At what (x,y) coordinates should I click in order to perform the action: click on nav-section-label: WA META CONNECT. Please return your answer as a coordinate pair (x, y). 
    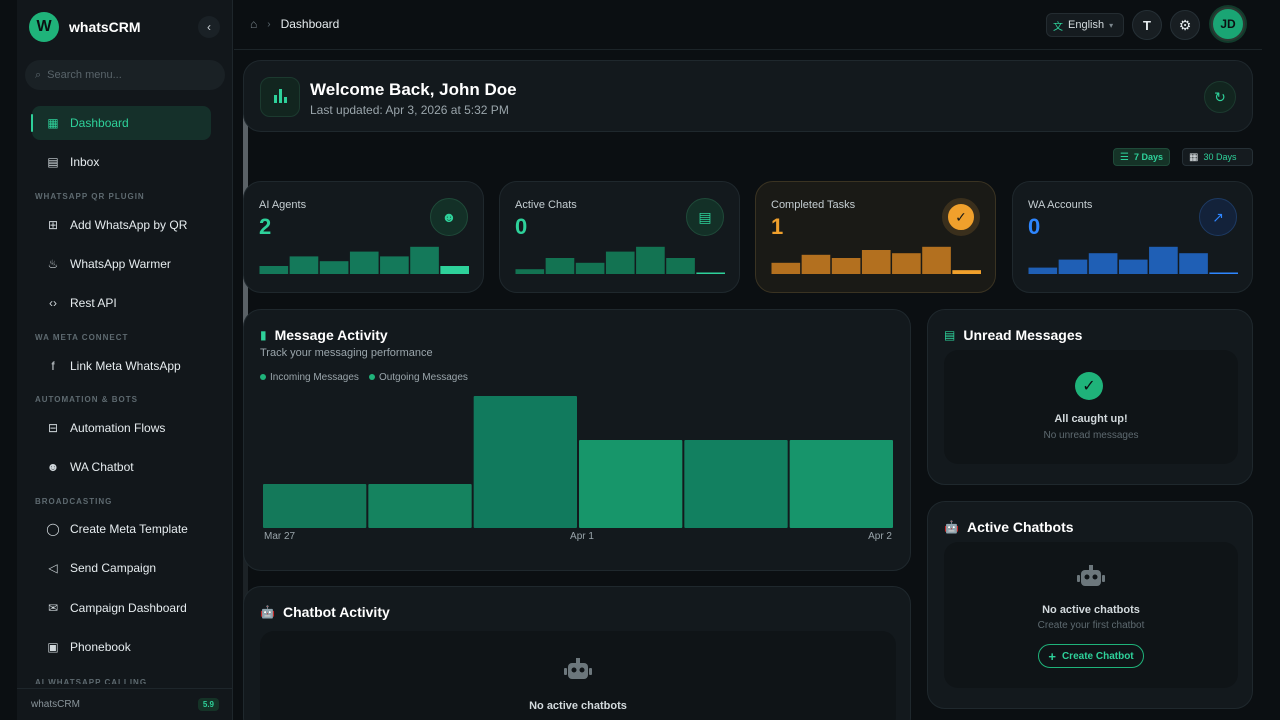
    Looking at the image, I should click on (82, 337).